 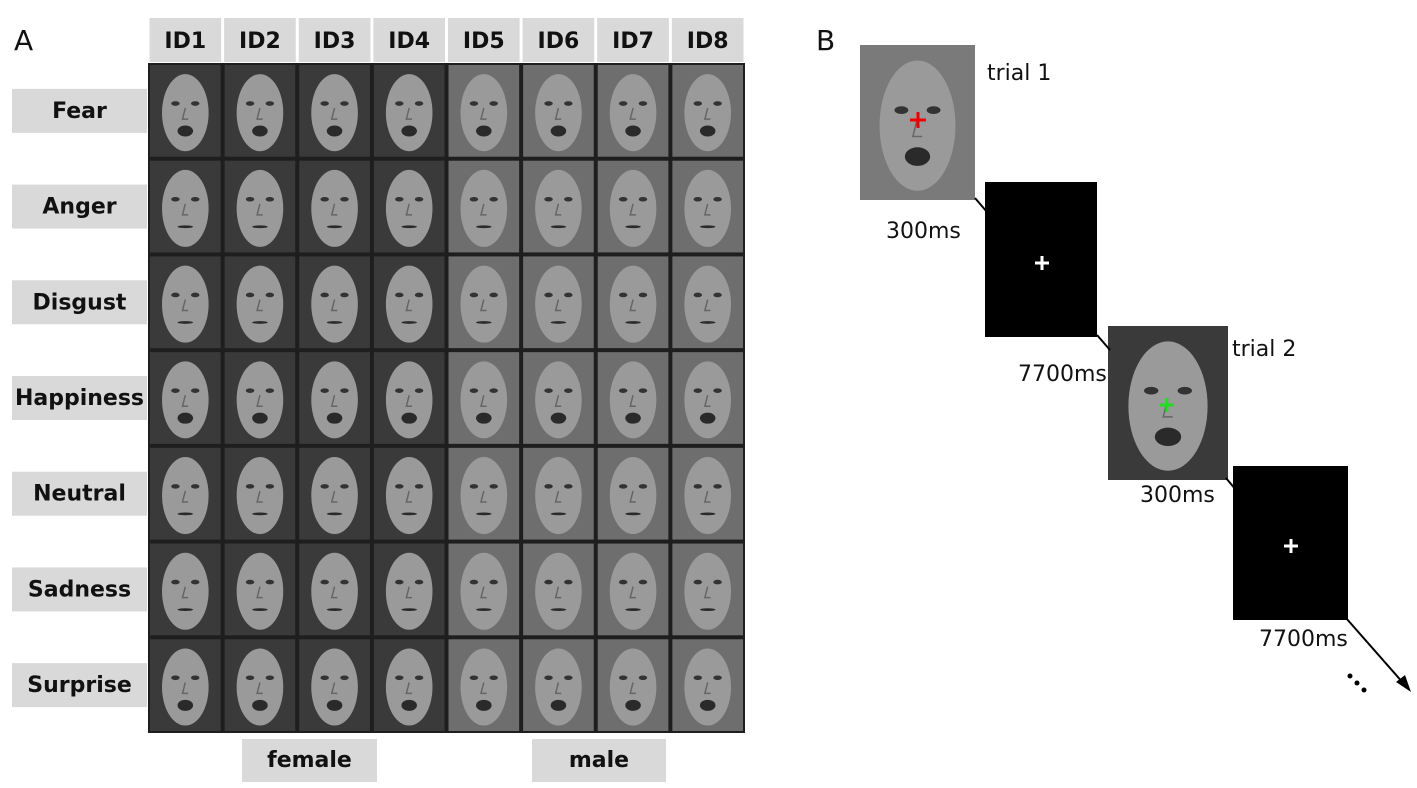 I want to click on row-label: Happiness, so click(x=79, y=398).